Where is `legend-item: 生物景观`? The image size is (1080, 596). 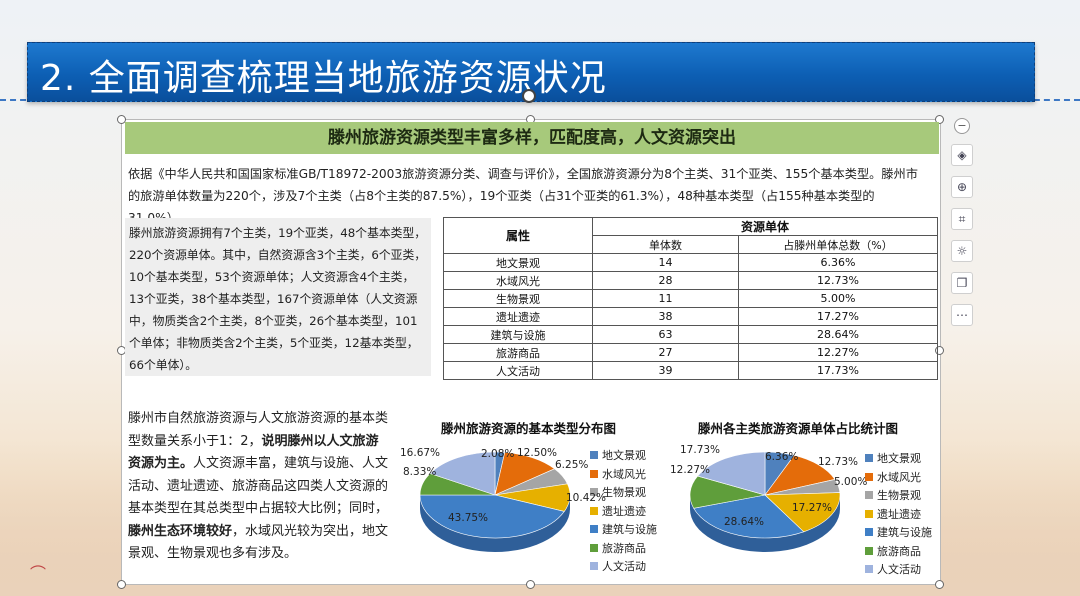
legend-item: 生物景观 is located at coordinates (898, 495).